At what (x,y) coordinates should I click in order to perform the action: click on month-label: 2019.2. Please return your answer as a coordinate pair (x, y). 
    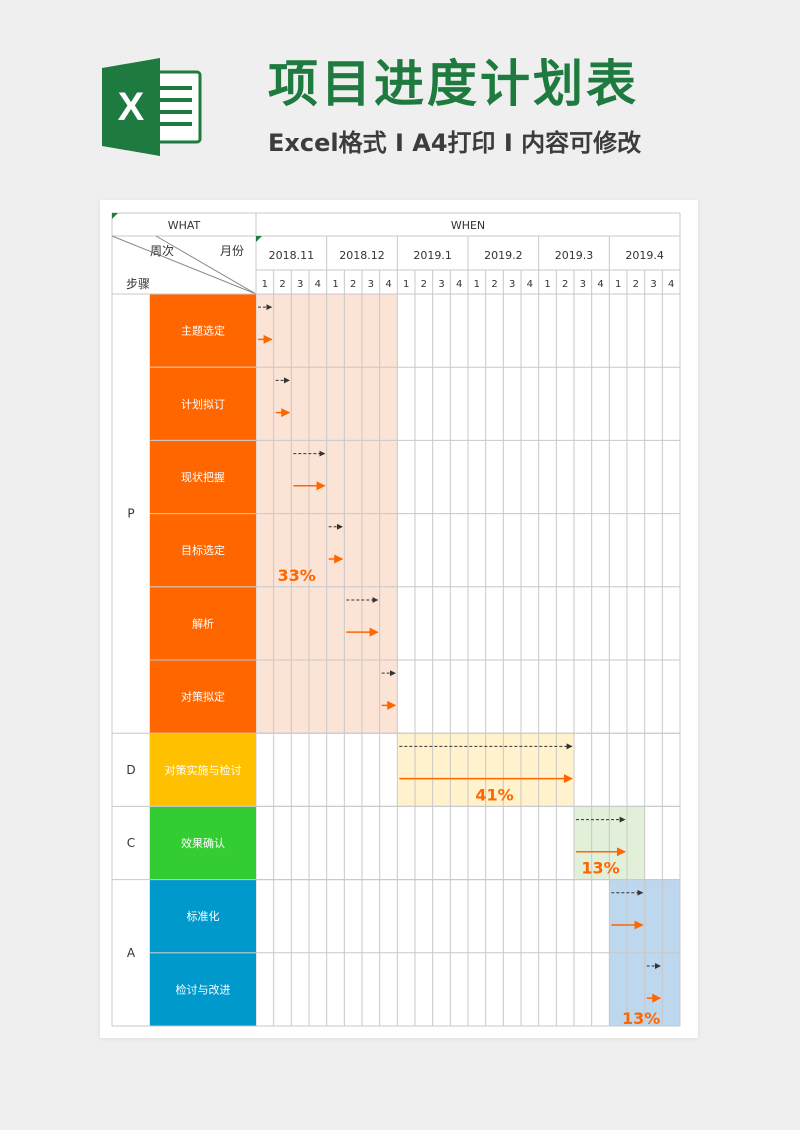
    Looking at the image, I should click on (503, 255).